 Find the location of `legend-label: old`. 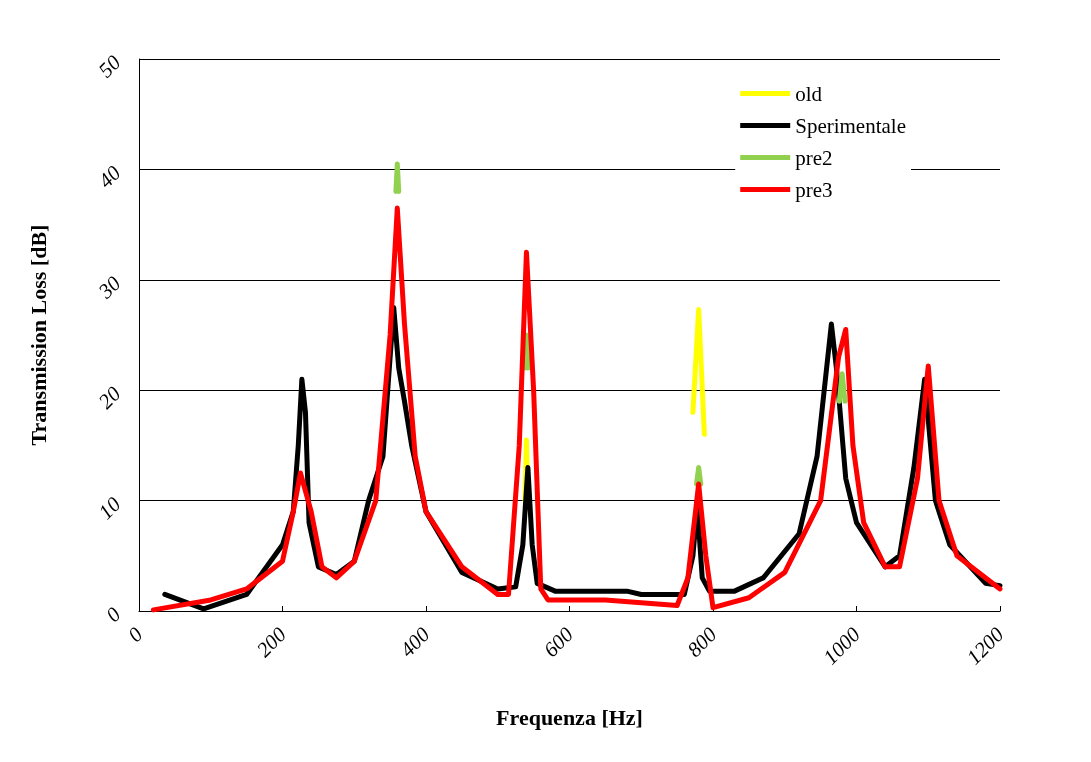

legend-label: old is located at coordinates (809, 93).